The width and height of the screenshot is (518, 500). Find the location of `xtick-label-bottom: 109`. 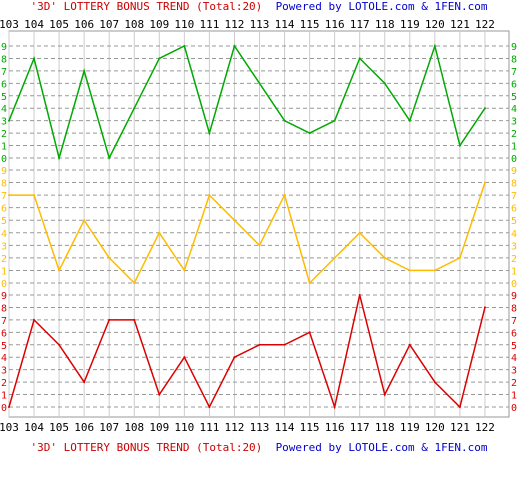

xtick-label-bottom: 109 is located at coordinates (159, 427).